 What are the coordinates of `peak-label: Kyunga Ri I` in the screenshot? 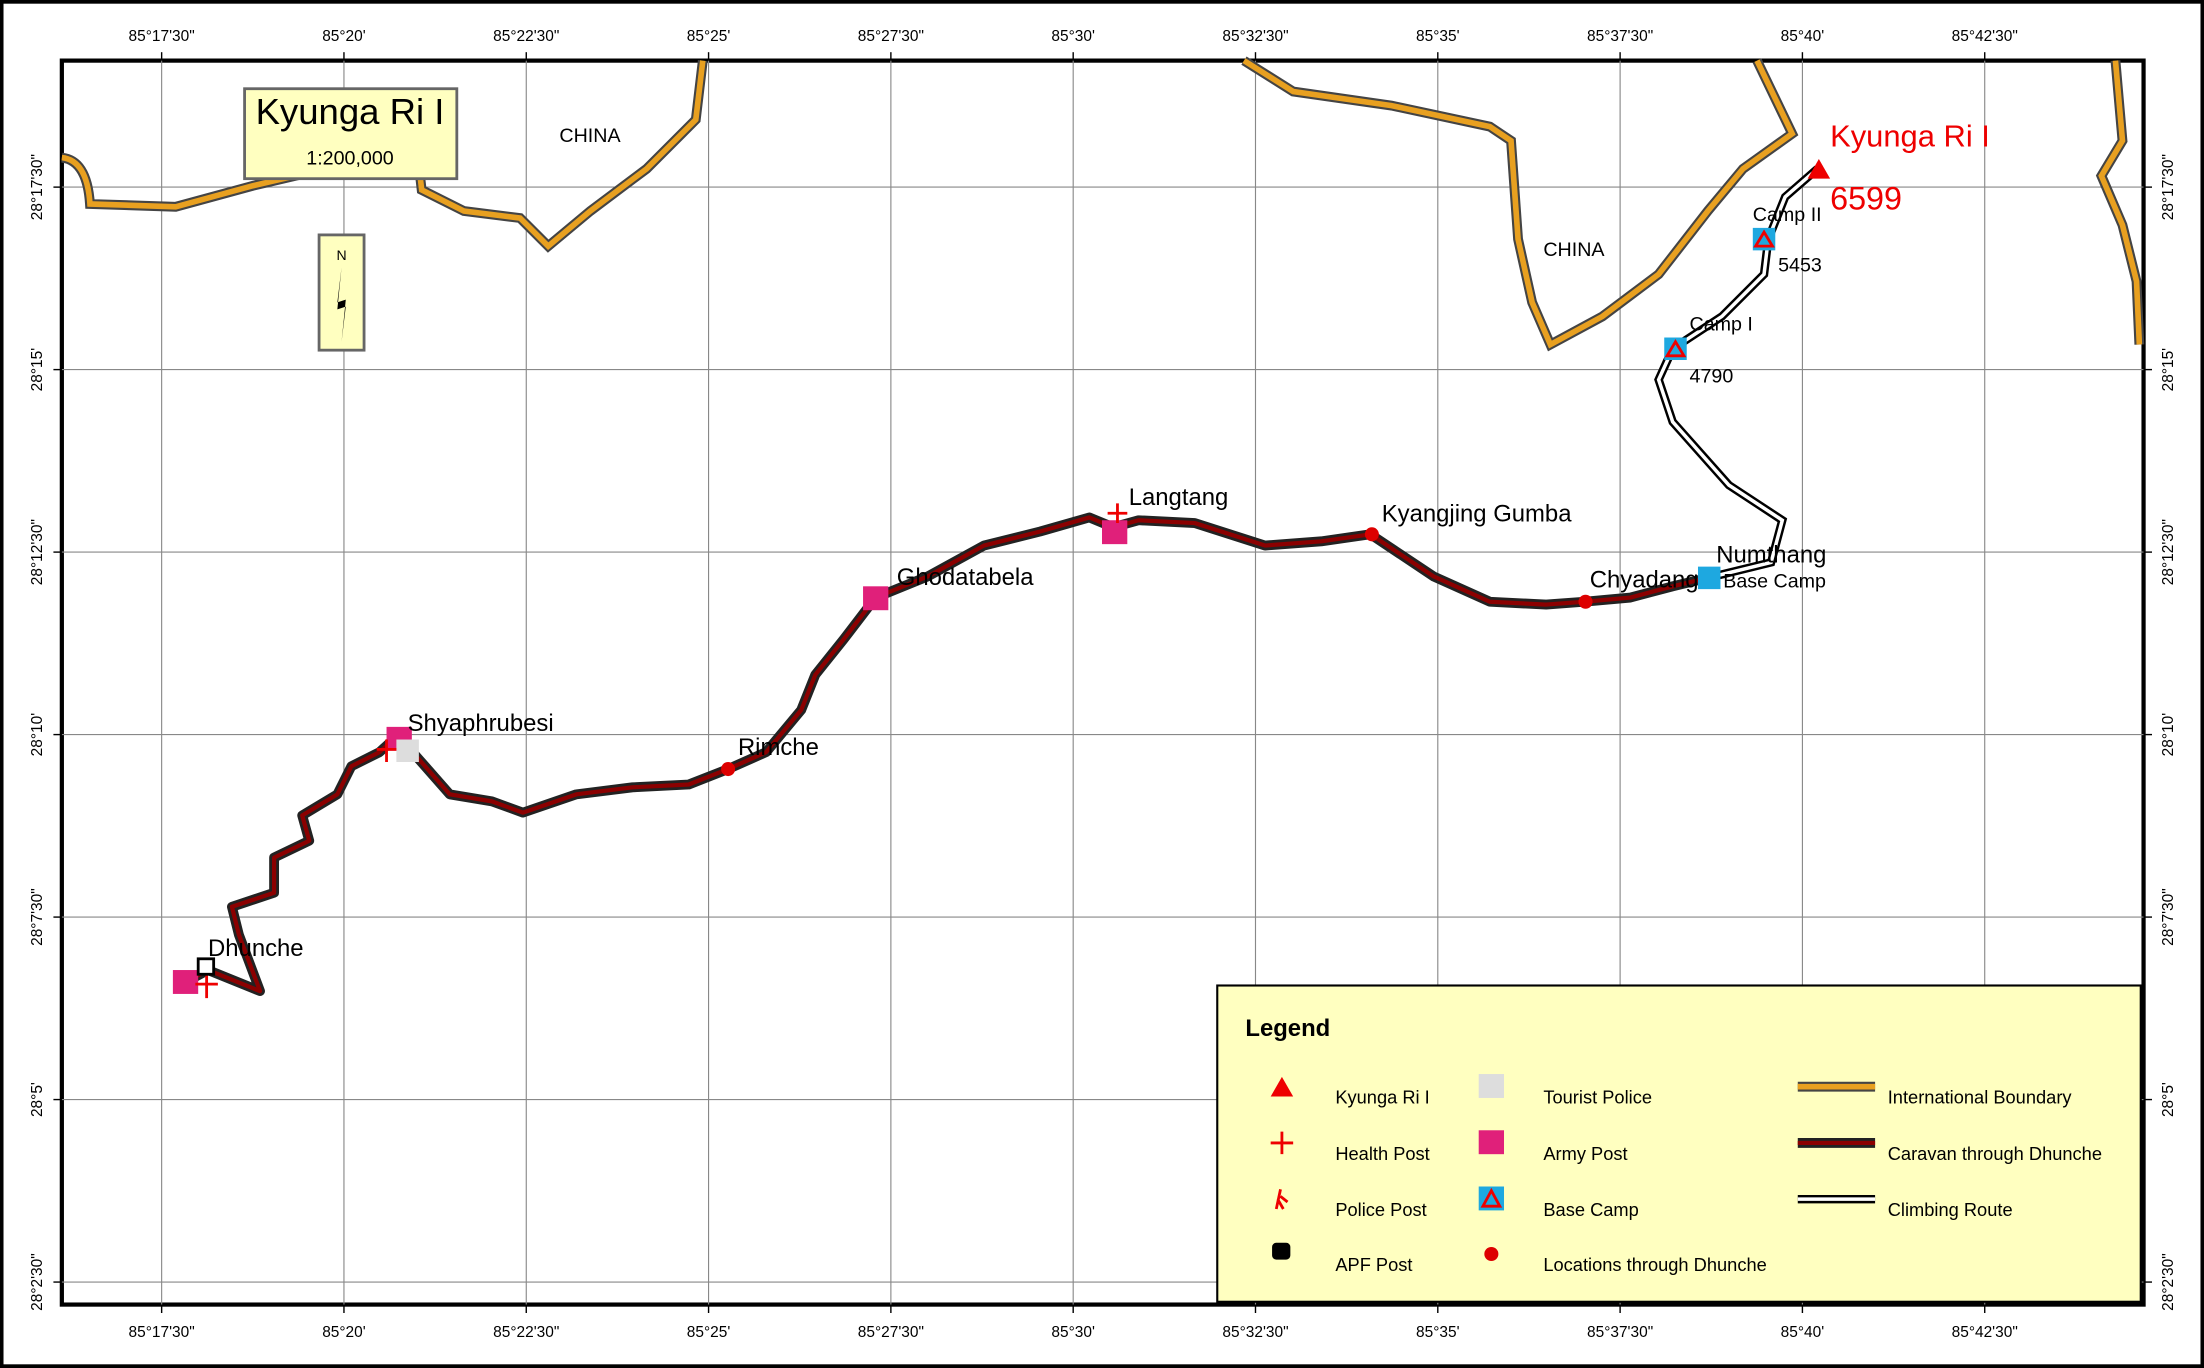 It's located at (1910, 135).